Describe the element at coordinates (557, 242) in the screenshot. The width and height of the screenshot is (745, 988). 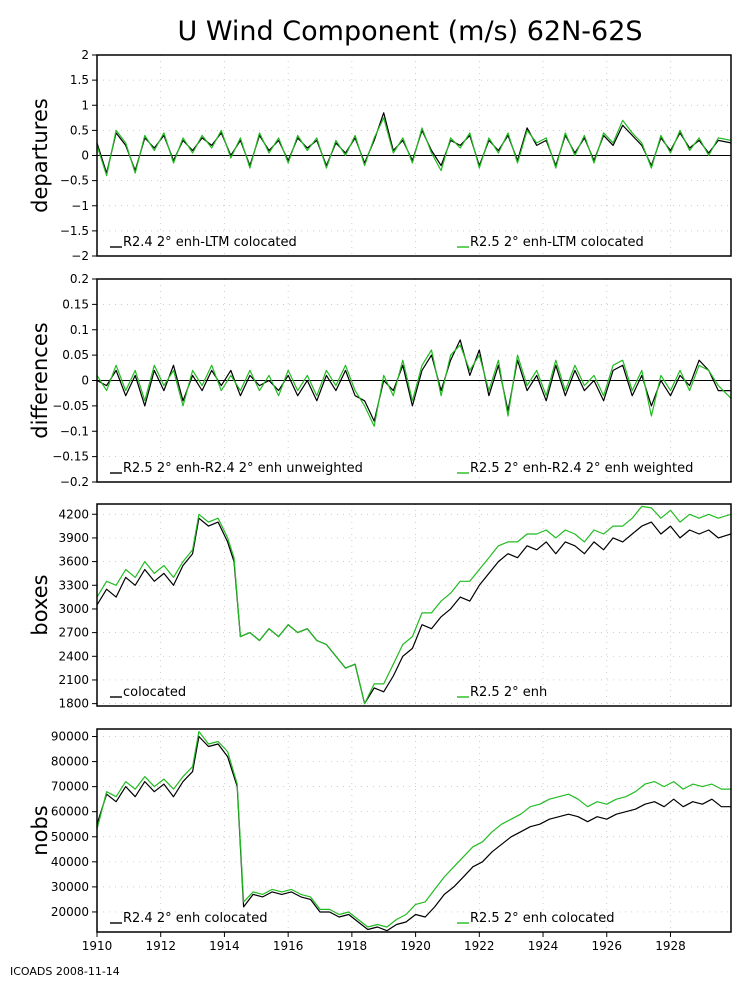
I see `legend-label-0-1: R2.5 2° enh-LTM colocated` at that location.